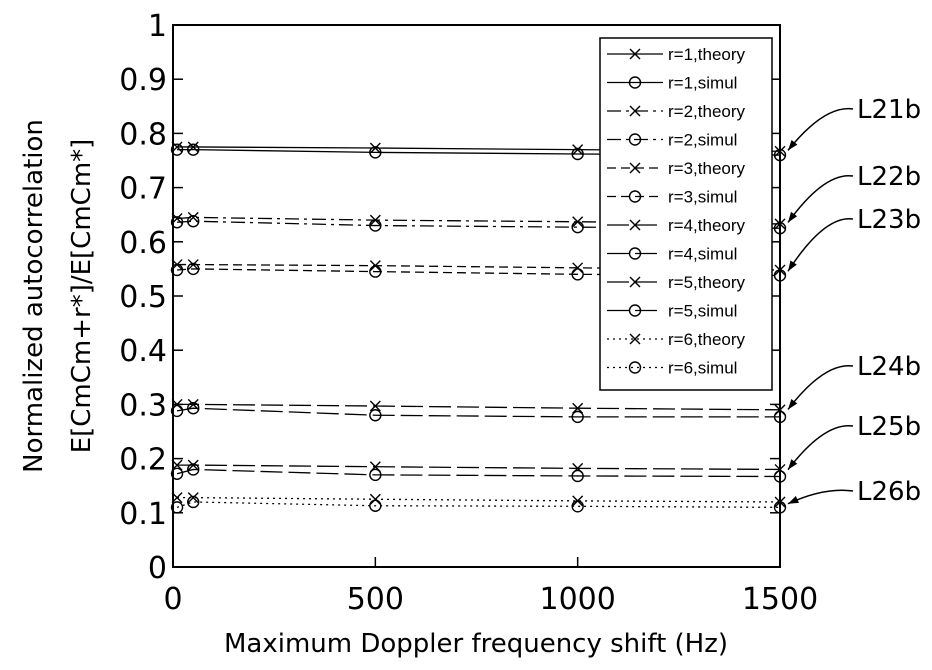 This screenshot has height=670, width=932. What do you see at coordinates (780, 599) in the screenshot?
I see `x-tick-label: 1500` at bounding box center [780, 599].